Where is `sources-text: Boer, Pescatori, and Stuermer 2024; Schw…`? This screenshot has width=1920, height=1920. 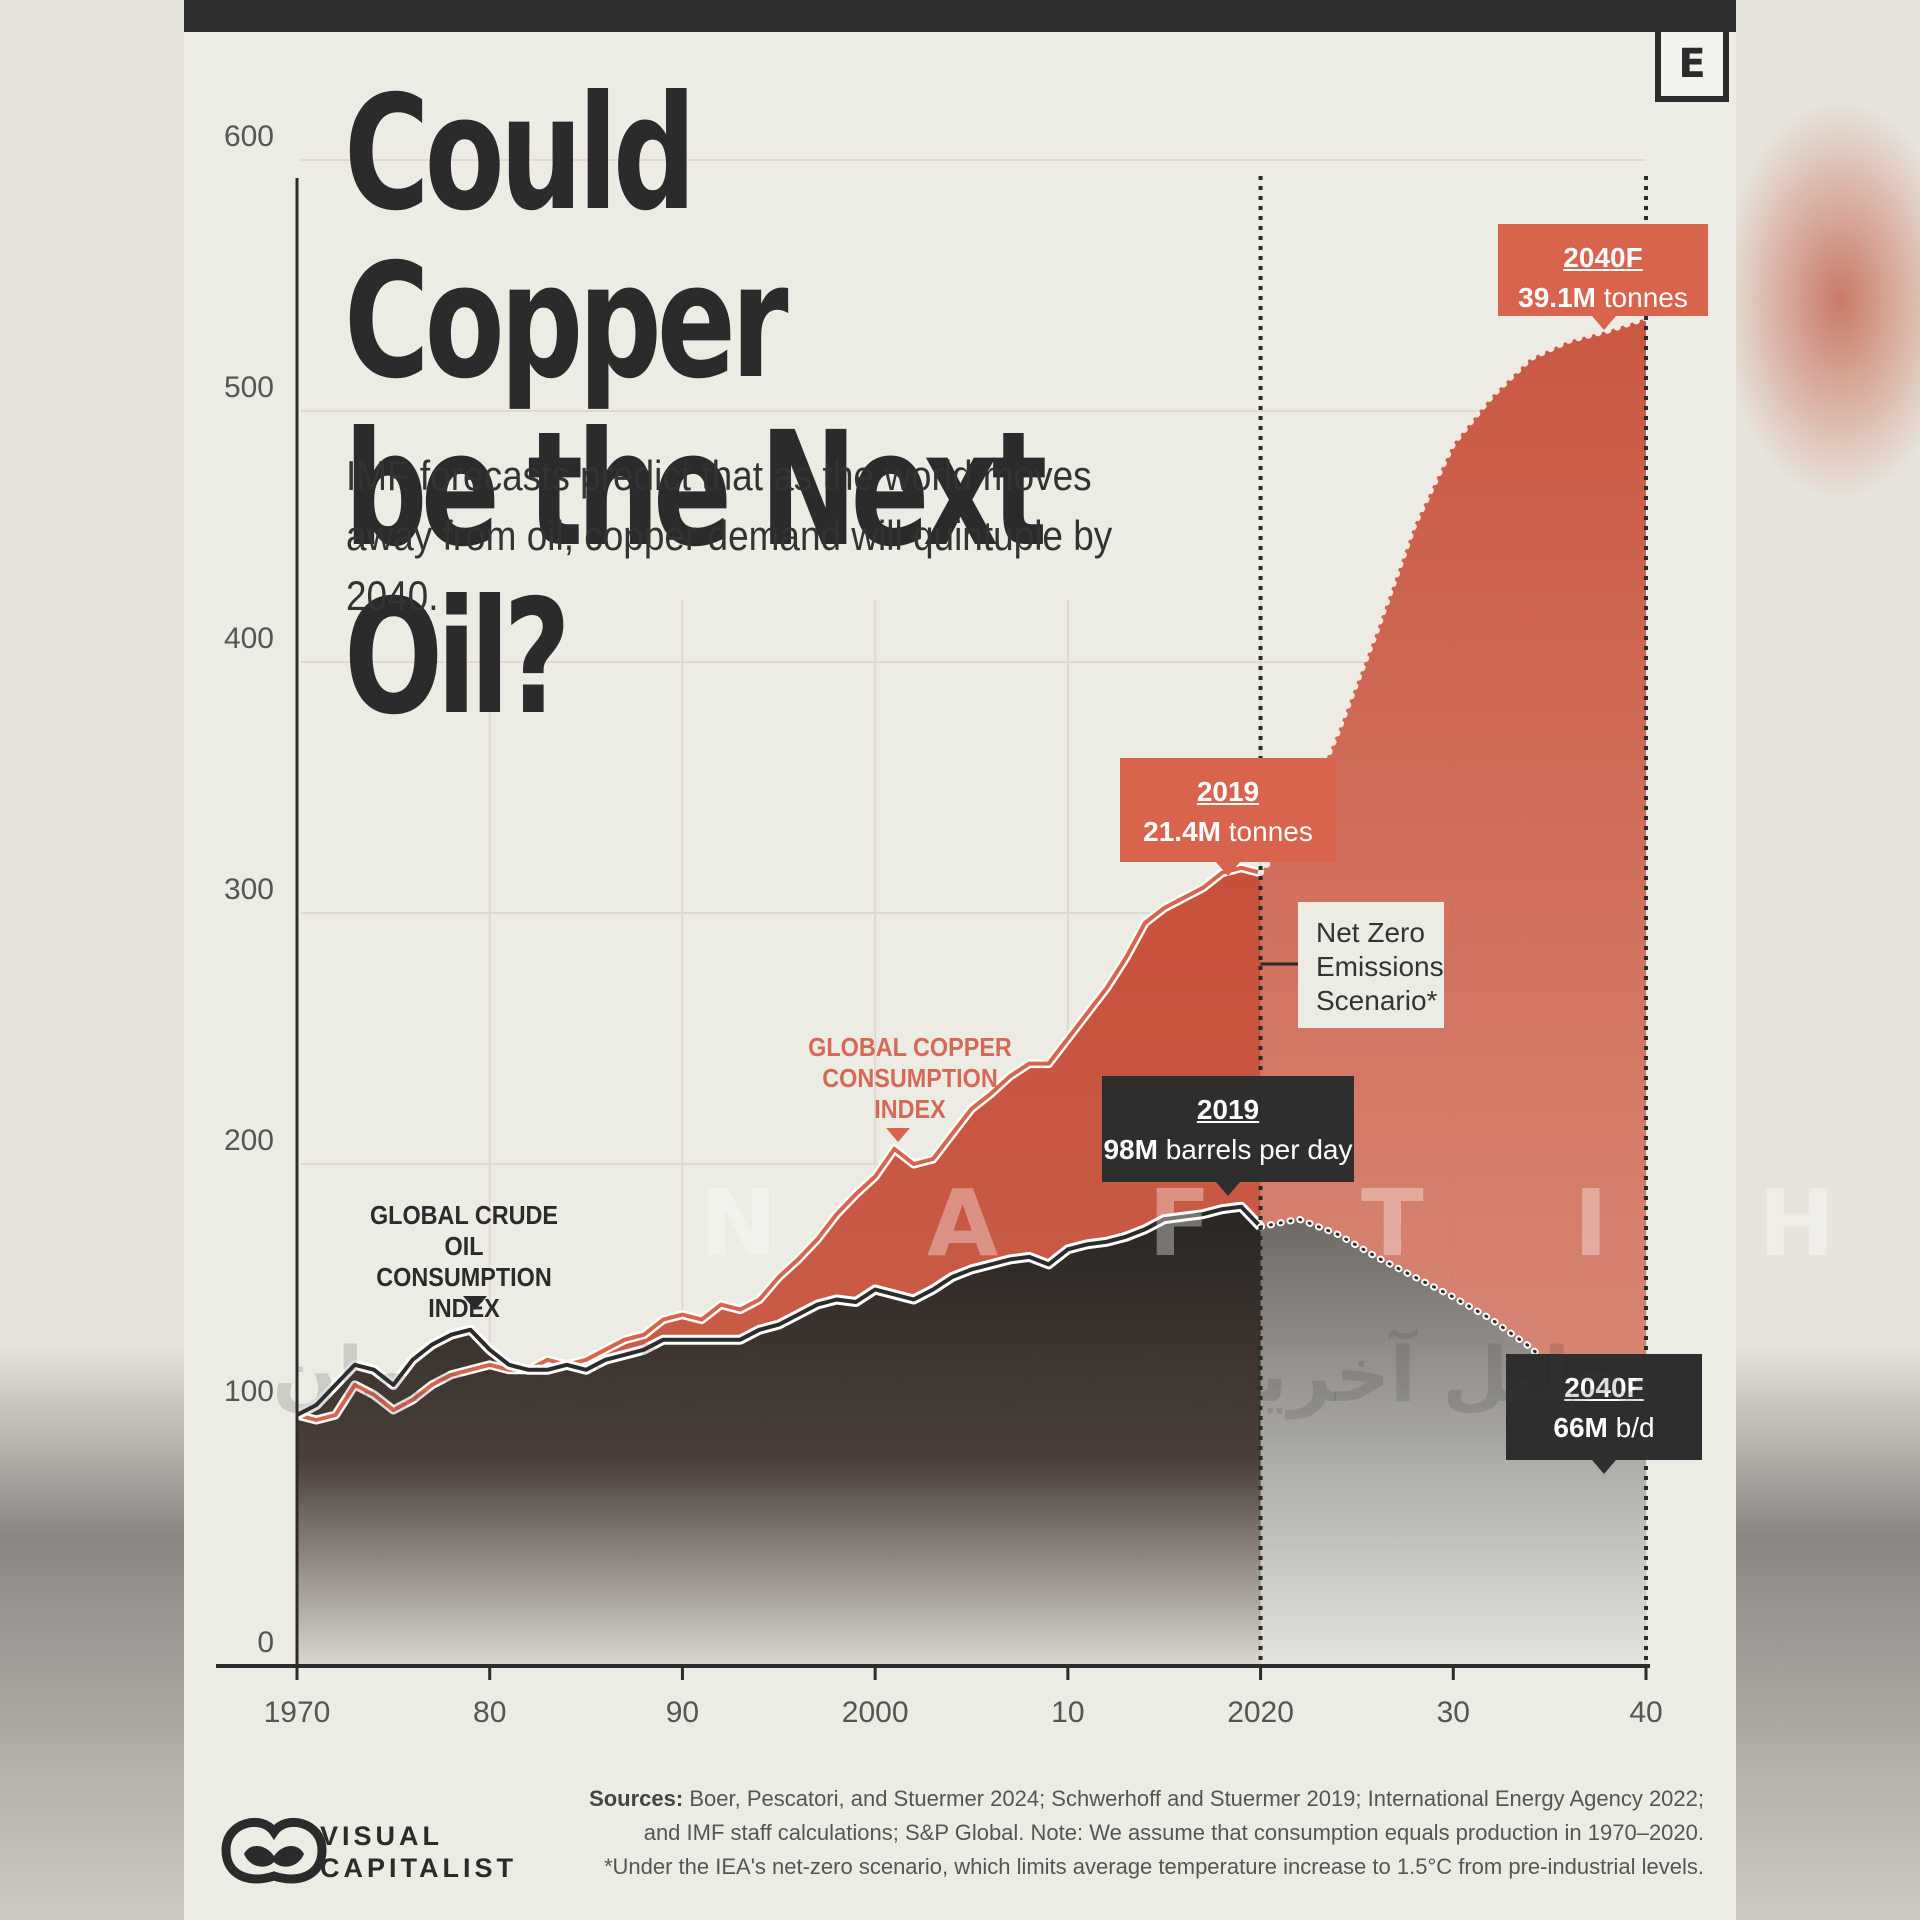 sources-text: Boer, Pescatori, and Stuermer 2024; Schw… is located at coordinates (1173, 1815).